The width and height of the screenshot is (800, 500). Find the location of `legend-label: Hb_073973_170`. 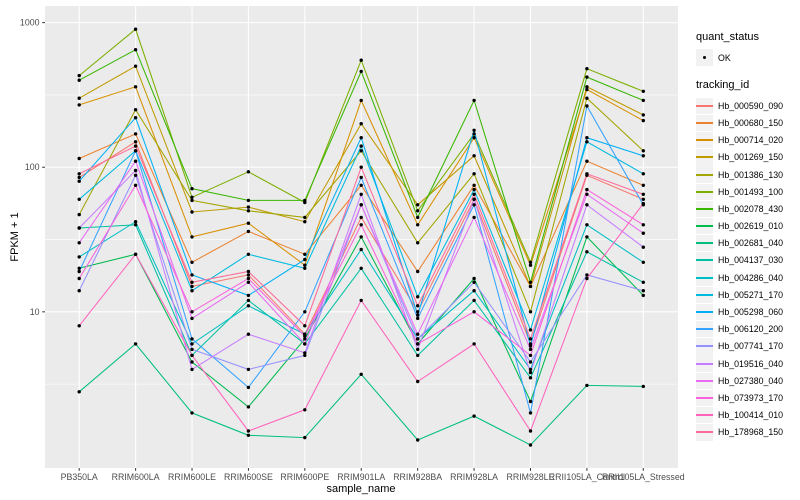

legend-label: Hb_073973_170 is located at coordinates (751, 397).